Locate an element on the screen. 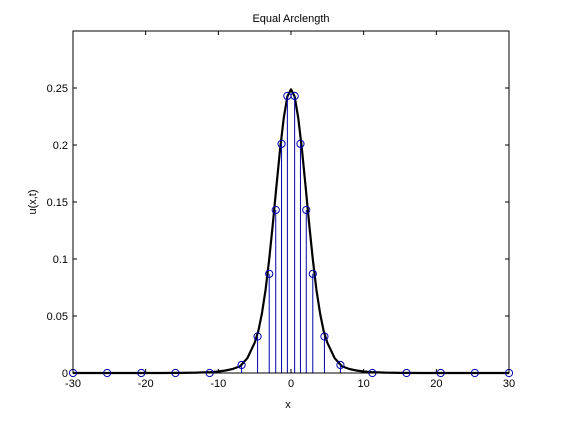 The width and height of the screenshot is (561, 425). y-tick-label-4: 0.2 is located at coordinates (60, 146).